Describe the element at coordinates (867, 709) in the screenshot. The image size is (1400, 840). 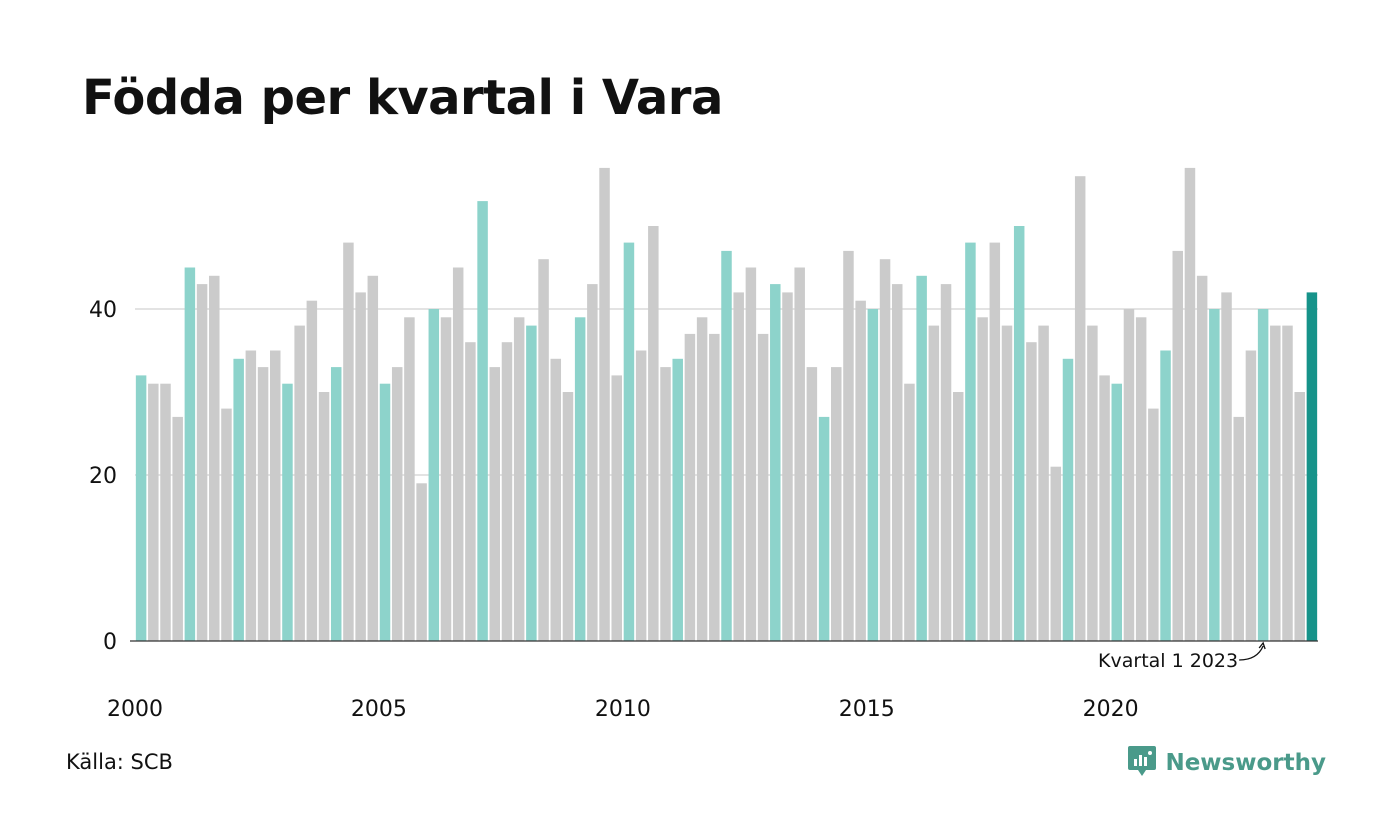
I see `x-tick-label: 2015` at that location.